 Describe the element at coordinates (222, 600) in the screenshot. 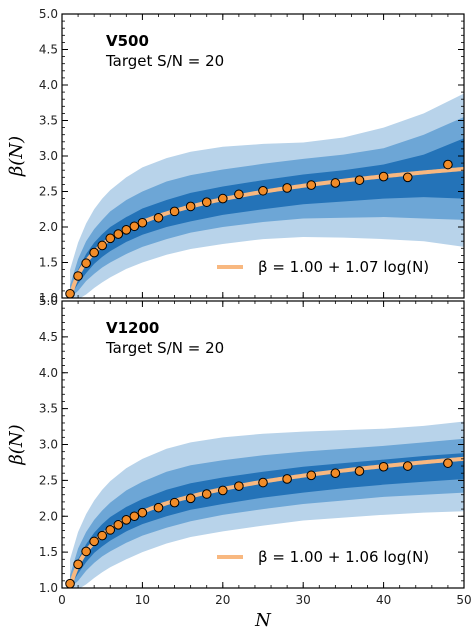

I see `x-tick-label: 20` at that location.